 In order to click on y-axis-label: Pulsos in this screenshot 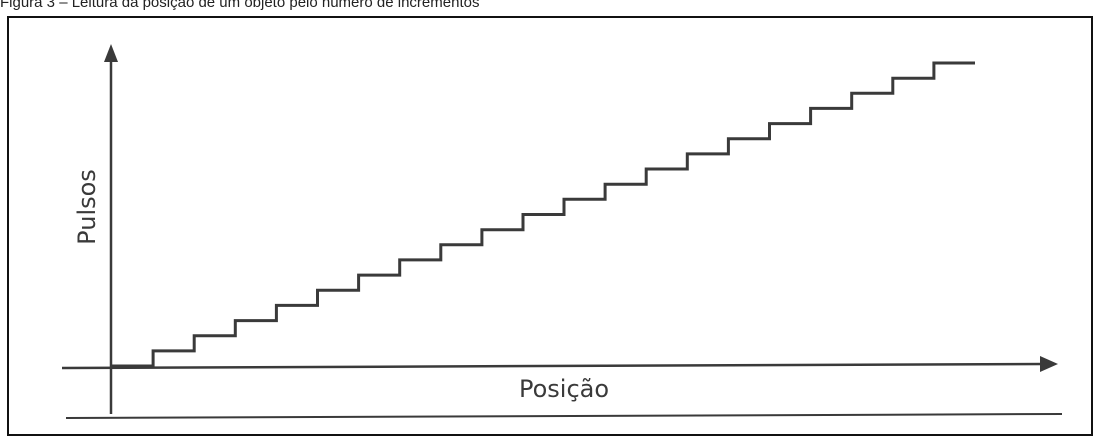, I will do `click(87, 207)`.